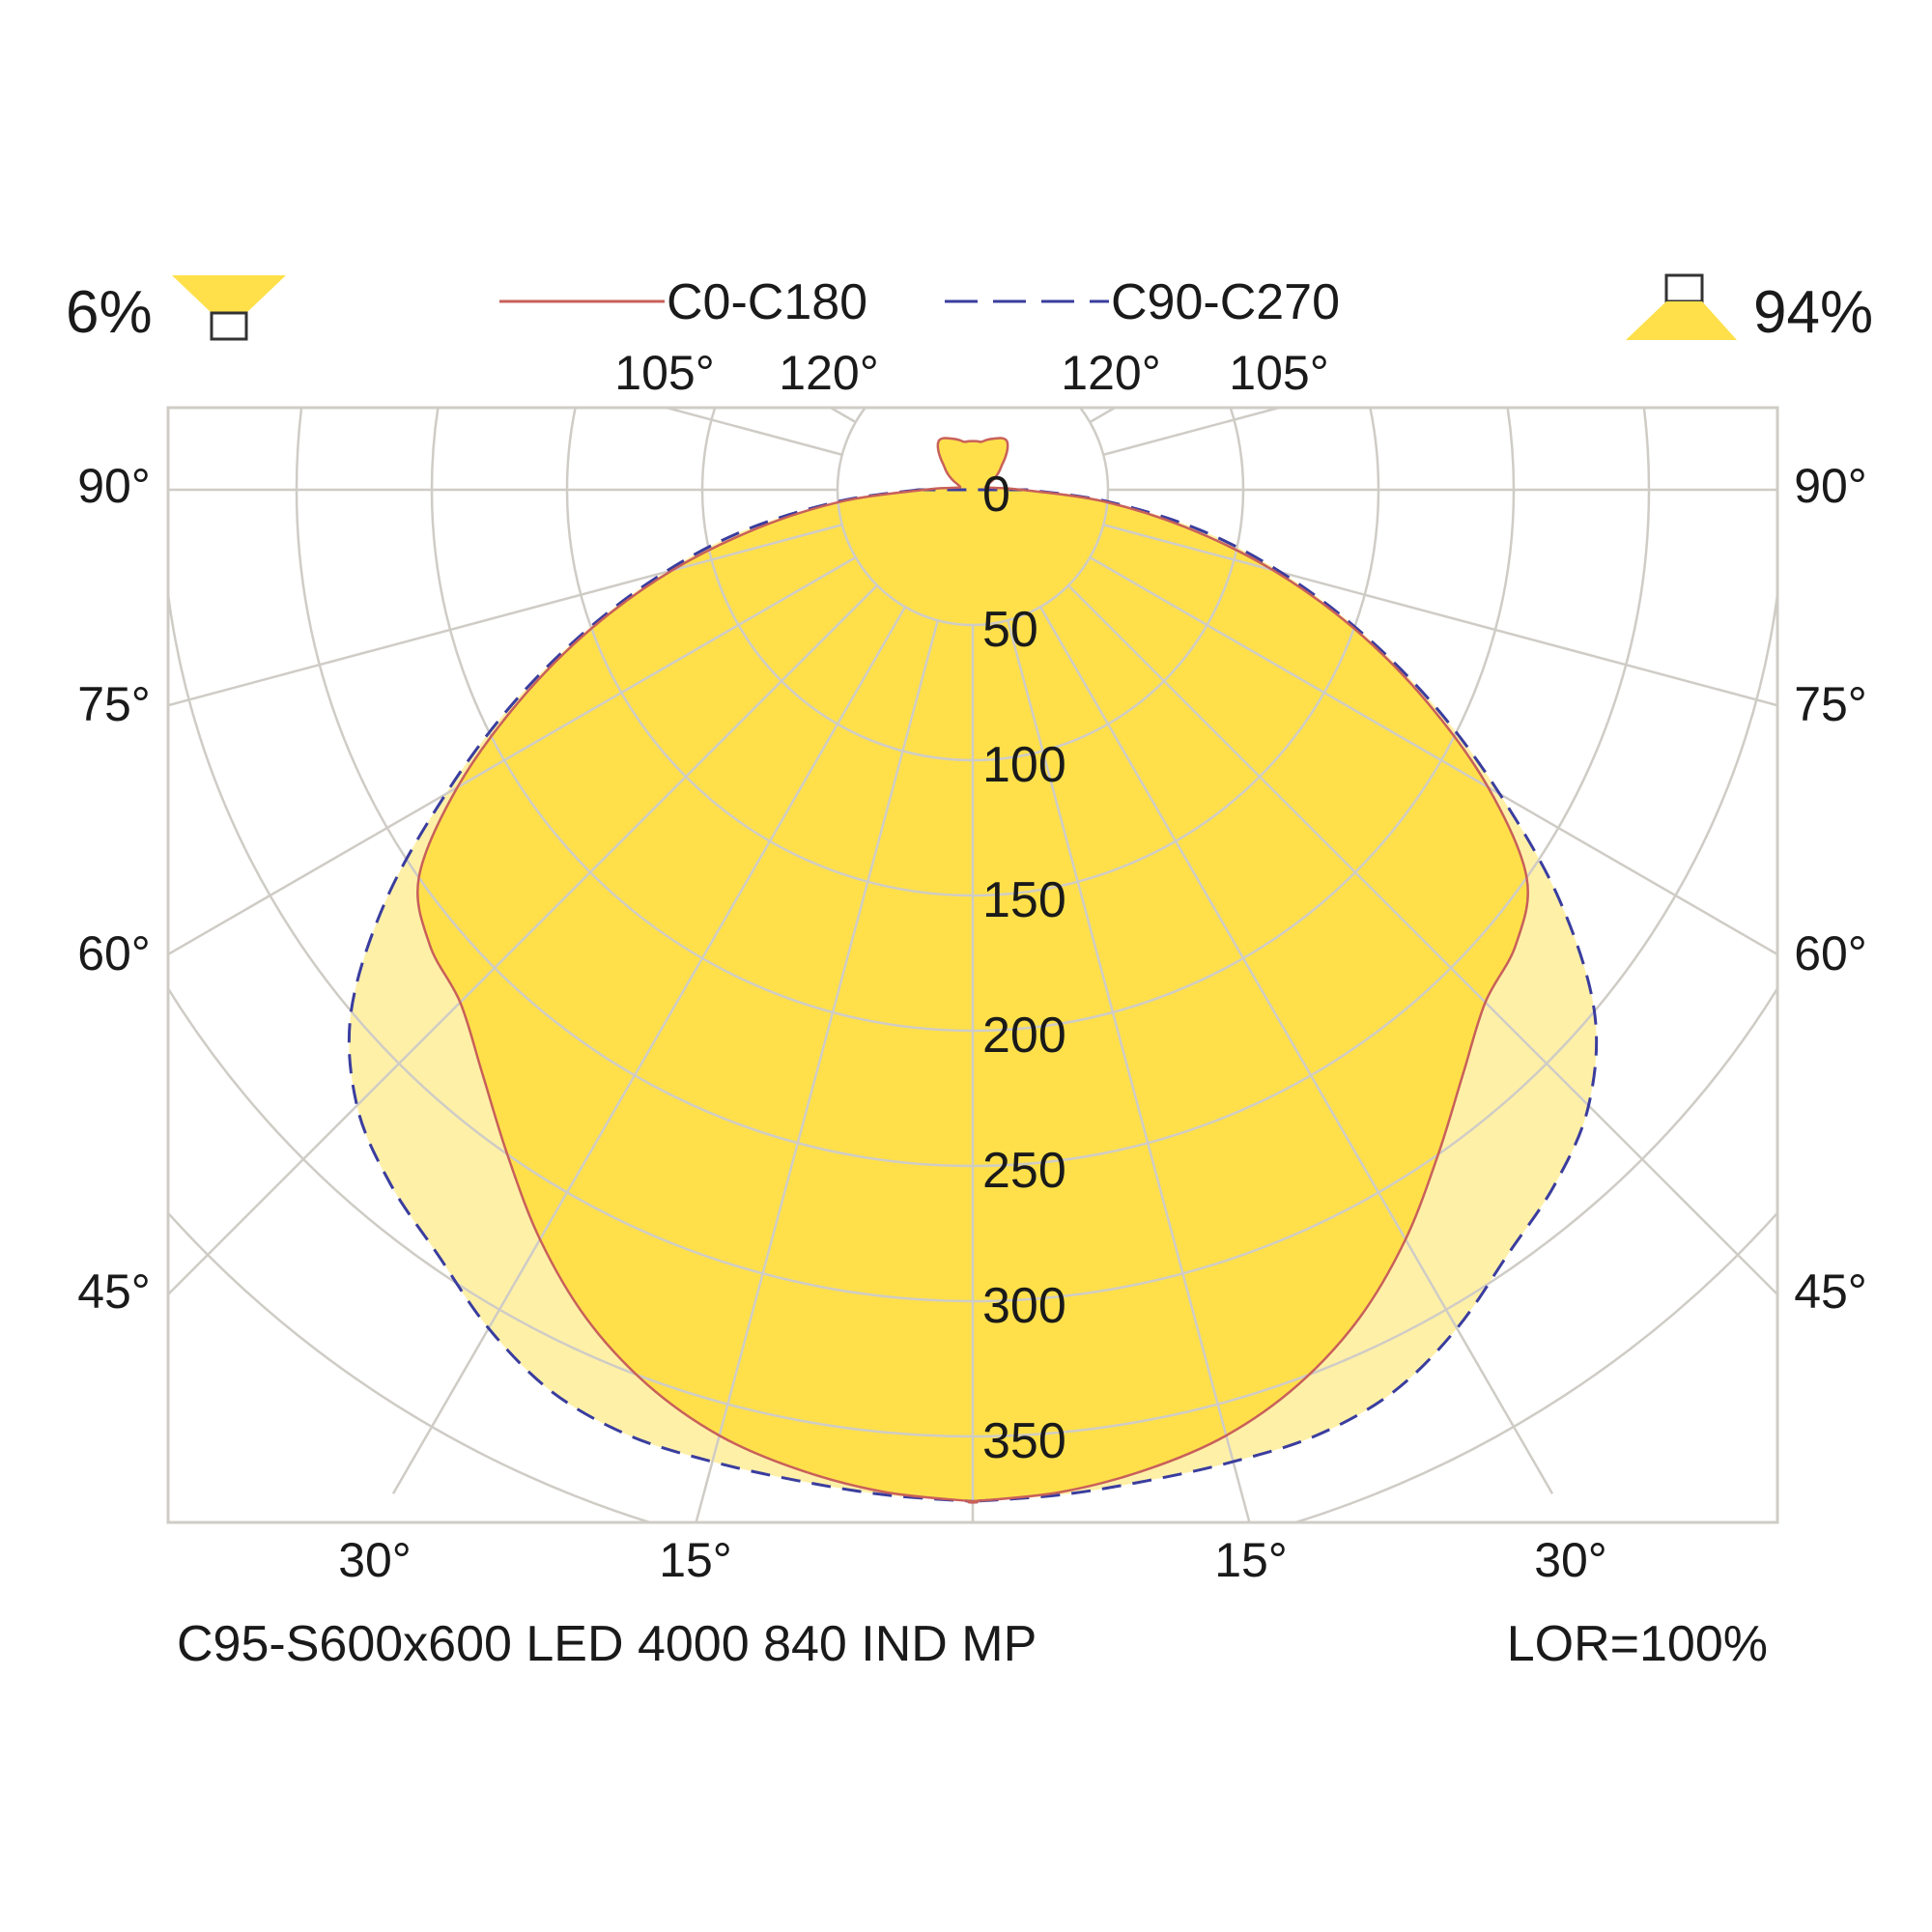 This screenshot has height=1932, width=1932. What do you see at coordinates (1637, 1644) in the screenshot?
I see `light-output-ratio: LOR=100%` at bounding box center [1637, 1644].